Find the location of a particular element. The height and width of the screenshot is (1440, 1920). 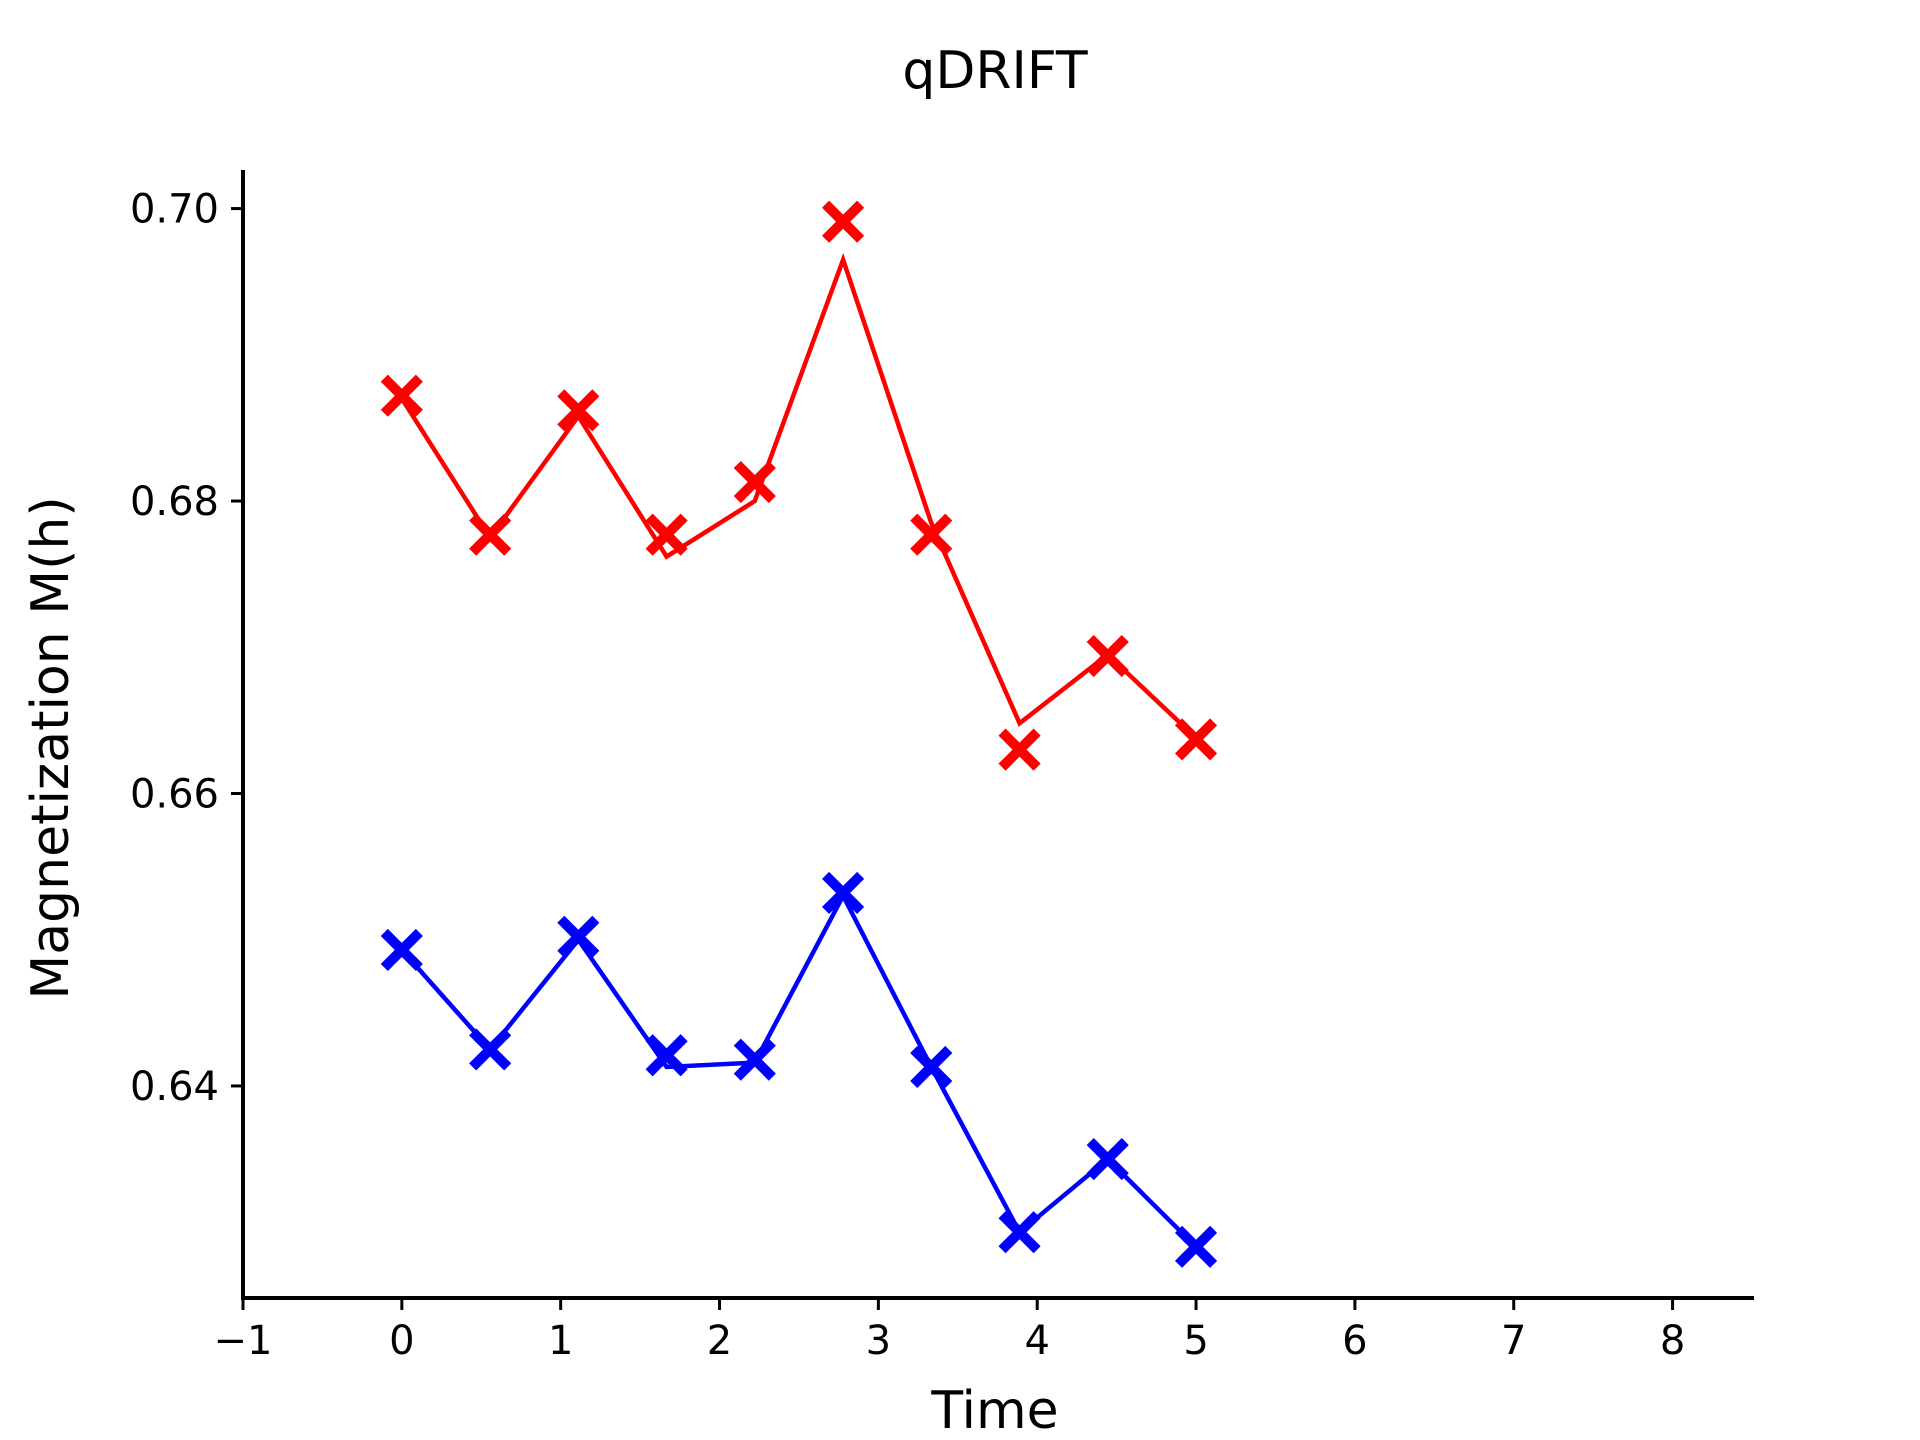

x-axis-title: Time is located at coordinates (994, 1410).